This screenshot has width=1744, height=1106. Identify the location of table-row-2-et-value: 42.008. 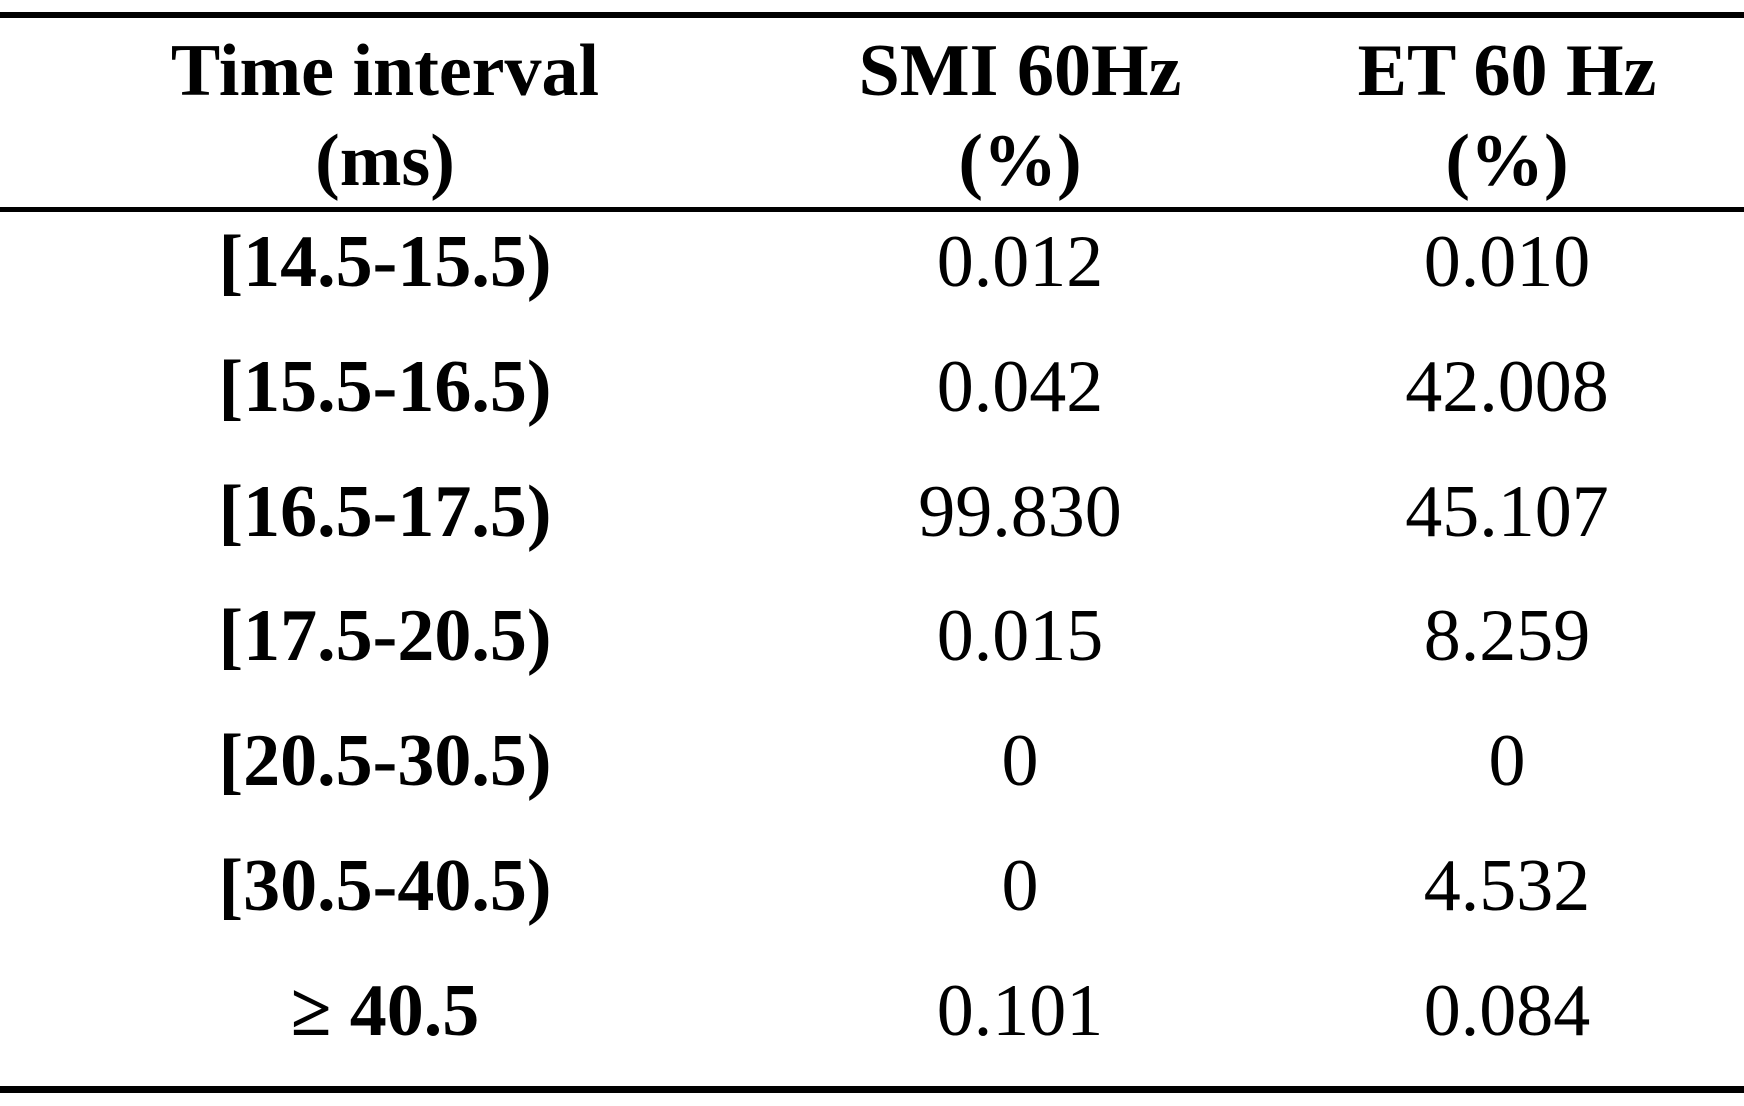
(1507, 386).